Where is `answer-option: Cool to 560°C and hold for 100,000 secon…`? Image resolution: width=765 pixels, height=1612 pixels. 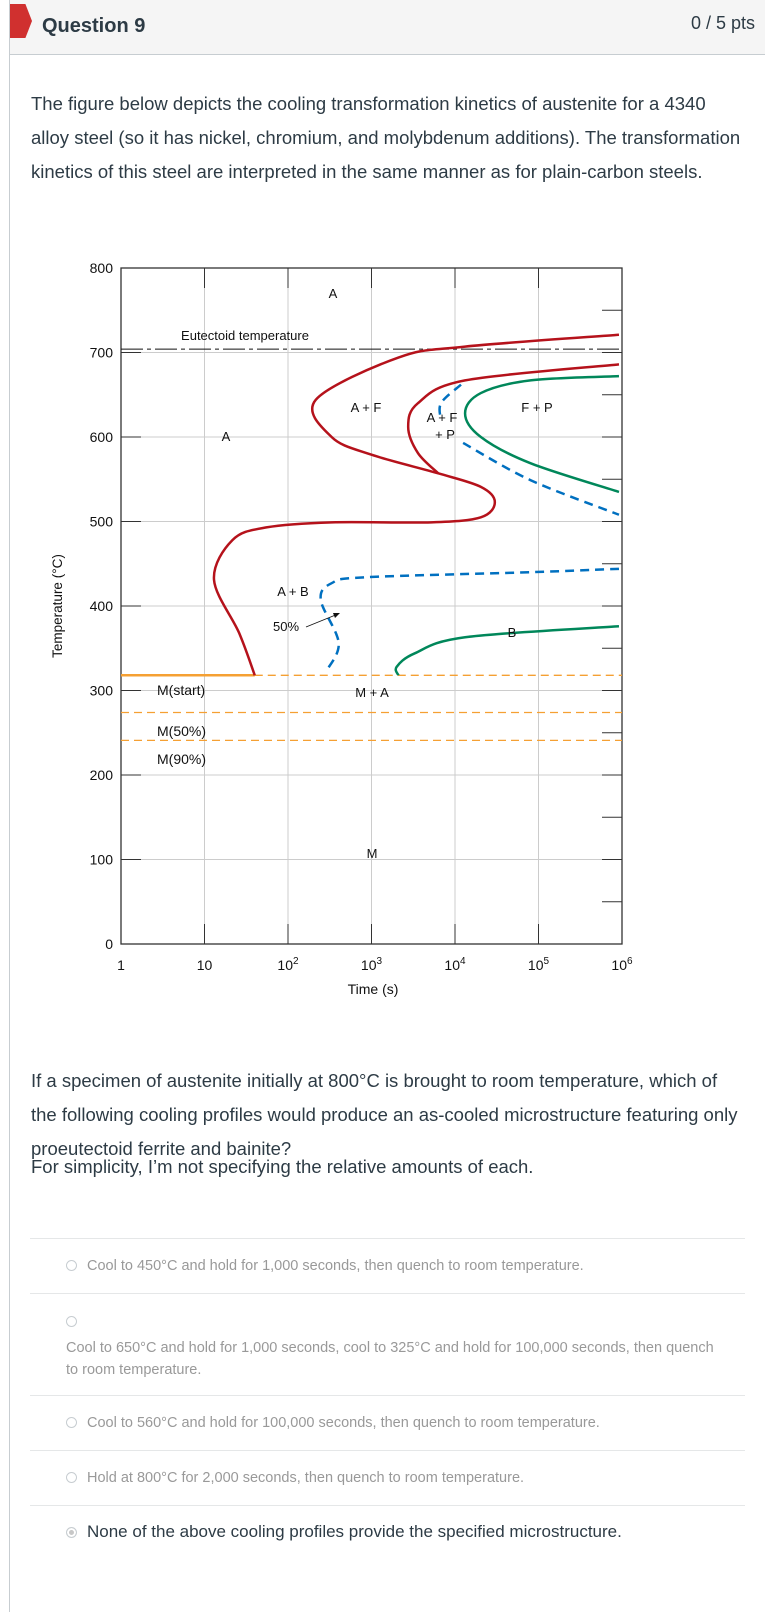
answer-option: Cool to 560°C and hold for 100,000 secon… is located at coordinates (387, 1423).